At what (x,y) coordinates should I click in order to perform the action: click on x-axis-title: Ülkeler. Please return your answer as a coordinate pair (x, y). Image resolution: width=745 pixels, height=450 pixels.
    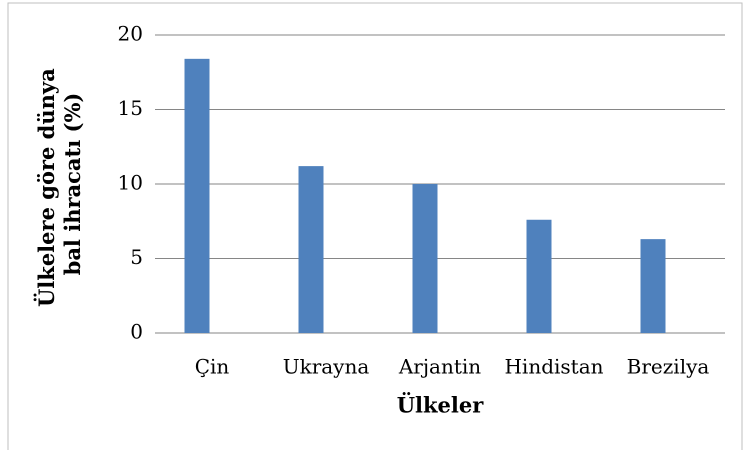
    Looking at the image, I should click on (441, 405).